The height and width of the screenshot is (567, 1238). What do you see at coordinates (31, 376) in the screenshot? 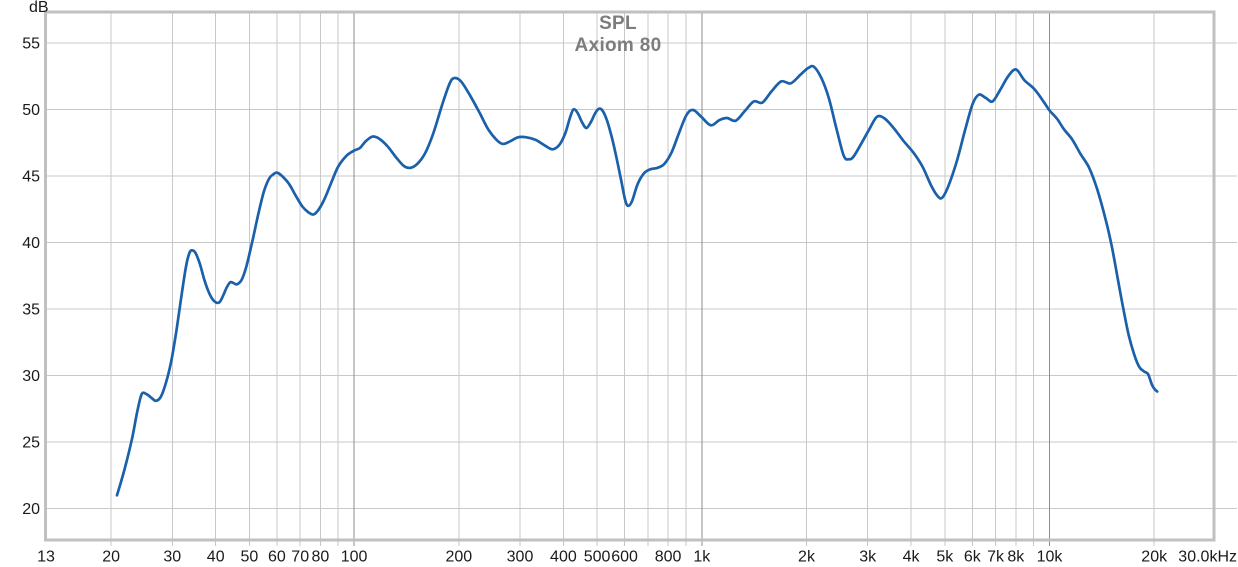
I see `y-tick-label: 30` at bounding box center [31, 376].